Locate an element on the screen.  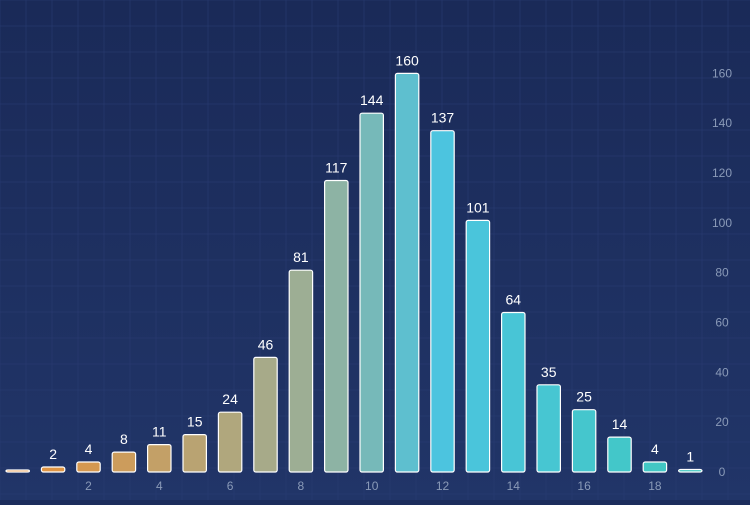
x-tick-label: 12 is located at coordinates (443, 486).